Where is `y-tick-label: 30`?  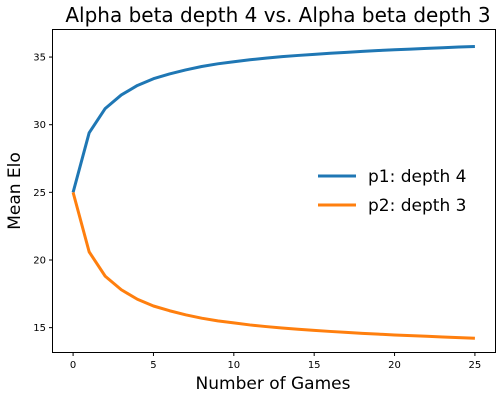 y-tick-label: 30 is located at coordinates (39, 125).